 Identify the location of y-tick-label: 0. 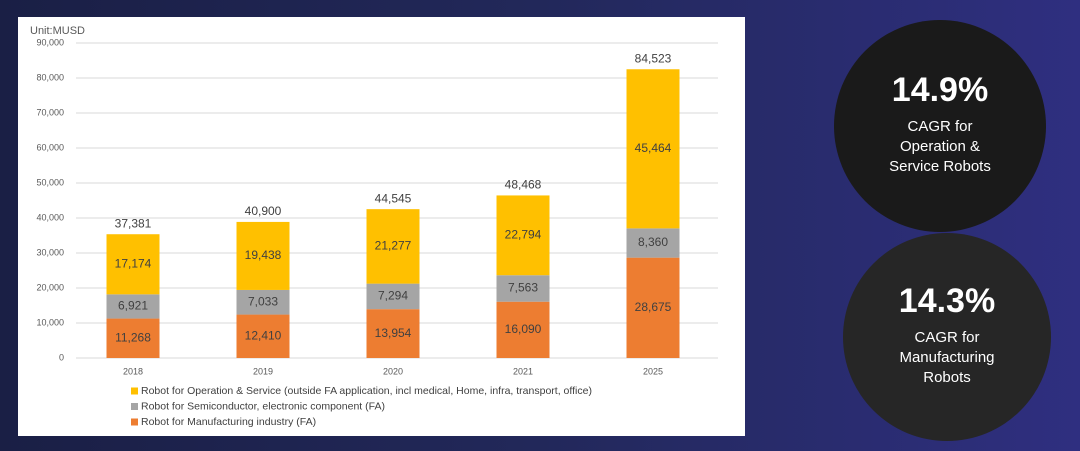
(61, 357).